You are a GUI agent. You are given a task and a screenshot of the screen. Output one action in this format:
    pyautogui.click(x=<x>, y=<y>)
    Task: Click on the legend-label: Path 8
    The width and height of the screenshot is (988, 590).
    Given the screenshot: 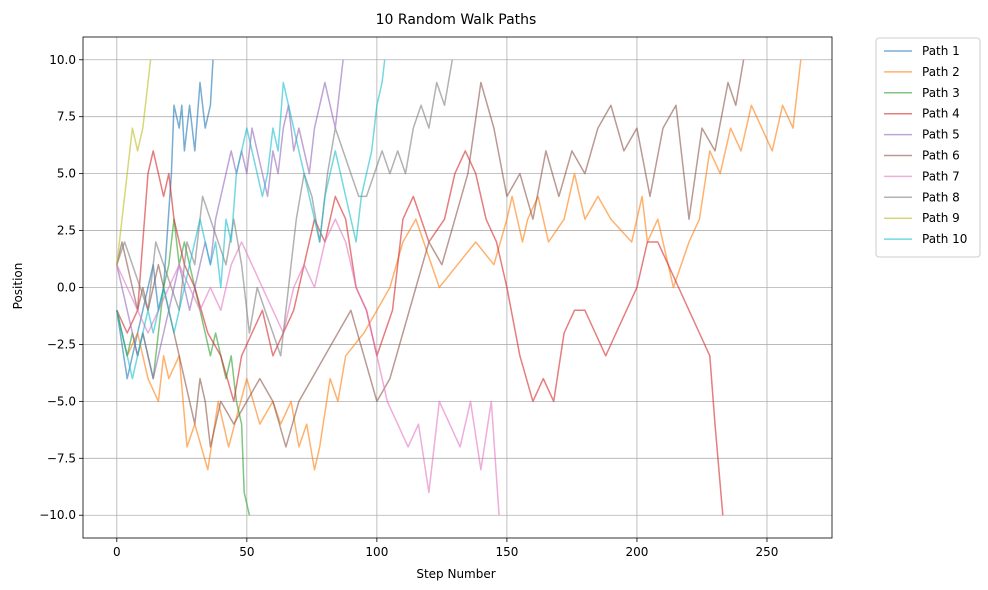 What is the action you would take?
    pyautogui.click(x=941, y=197)
    